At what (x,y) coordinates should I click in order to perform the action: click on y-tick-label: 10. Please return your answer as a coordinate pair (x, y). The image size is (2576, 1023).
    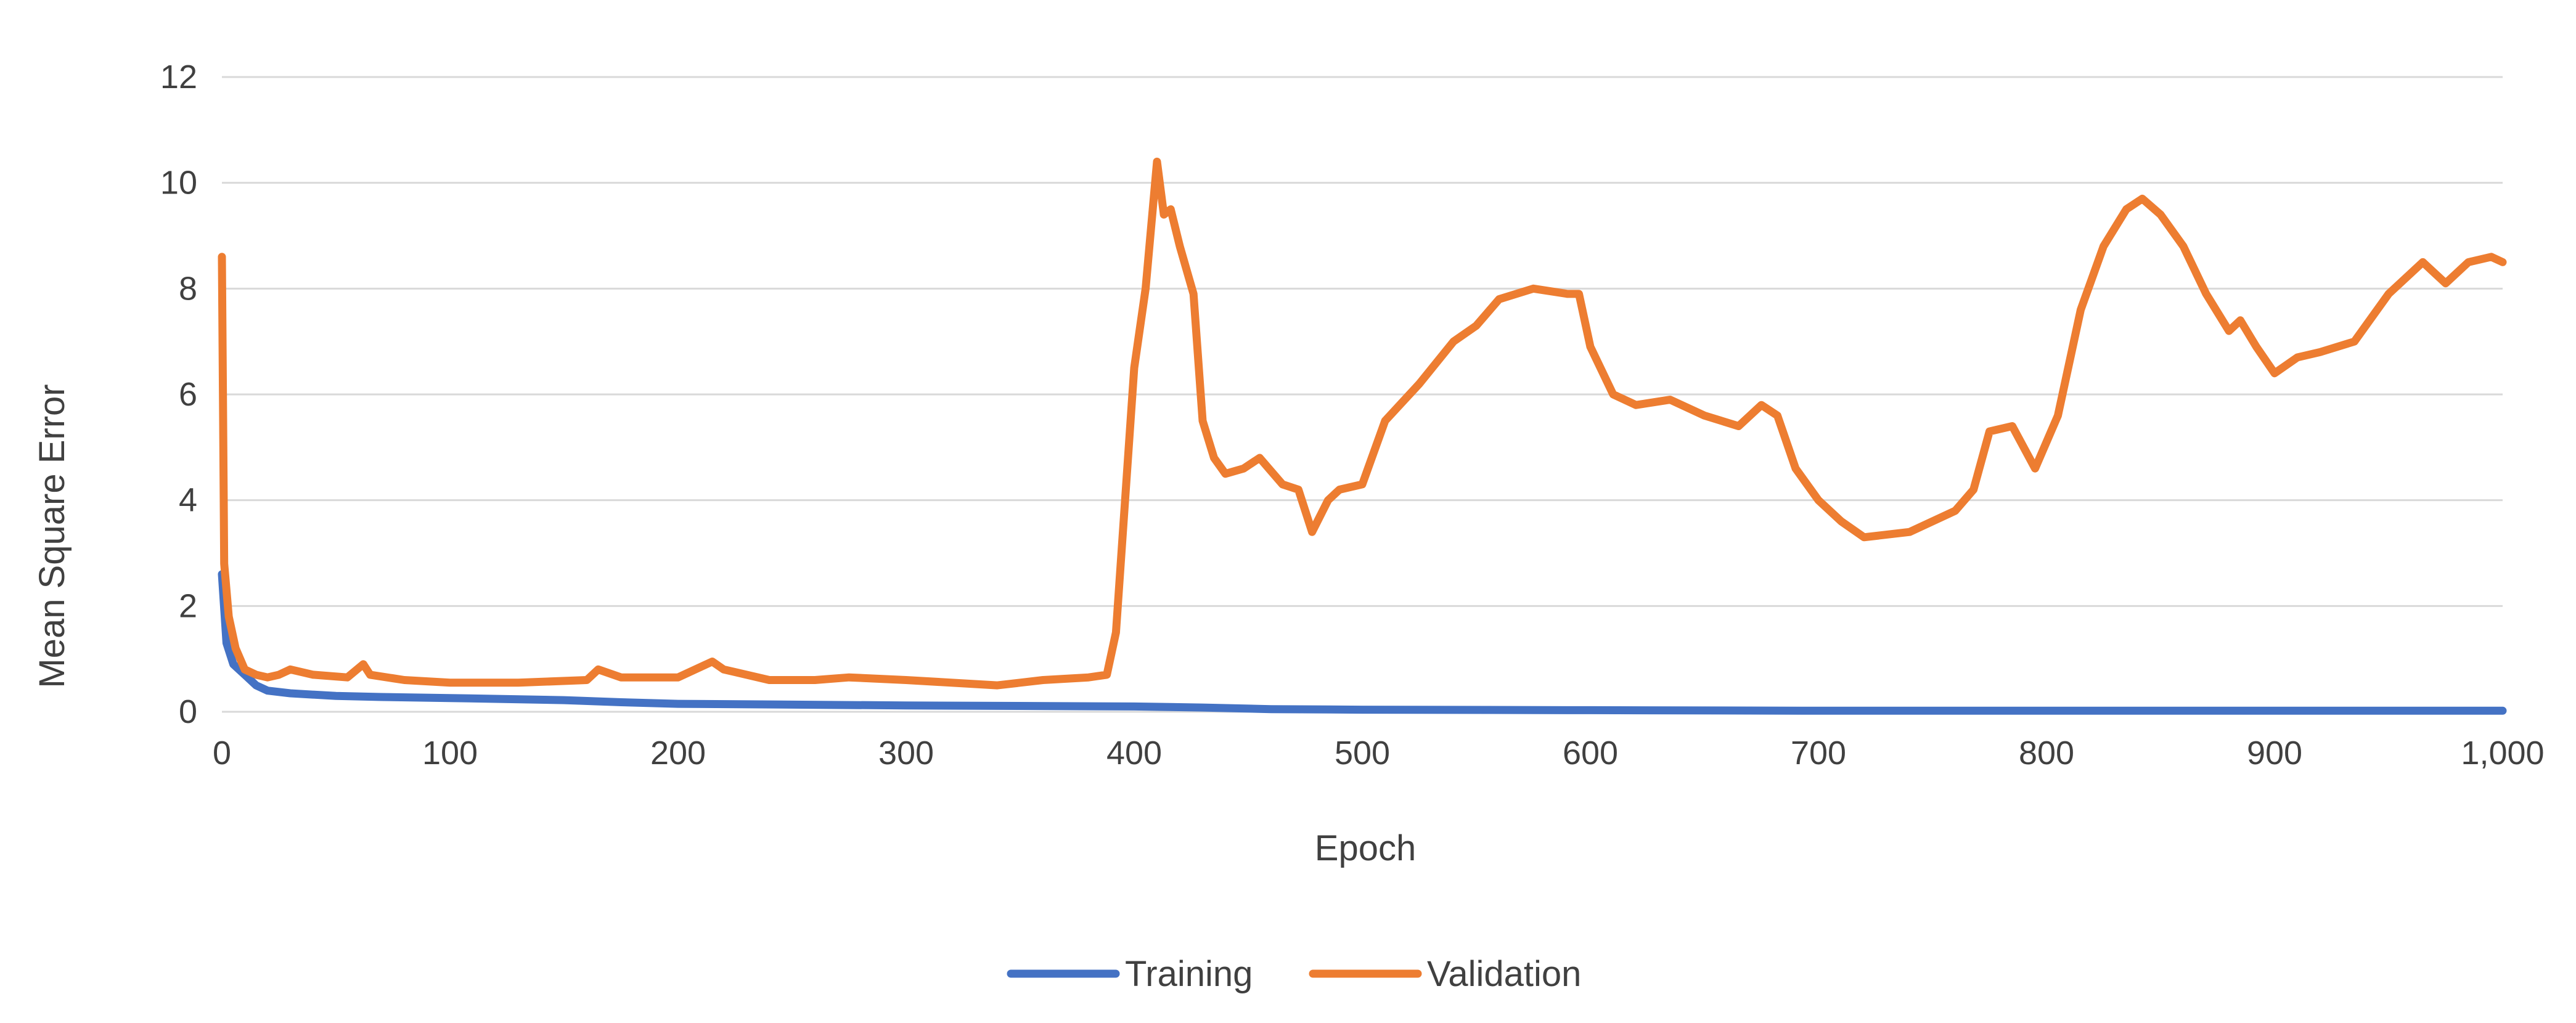
    Looking at the image, I should click on (178, 183).